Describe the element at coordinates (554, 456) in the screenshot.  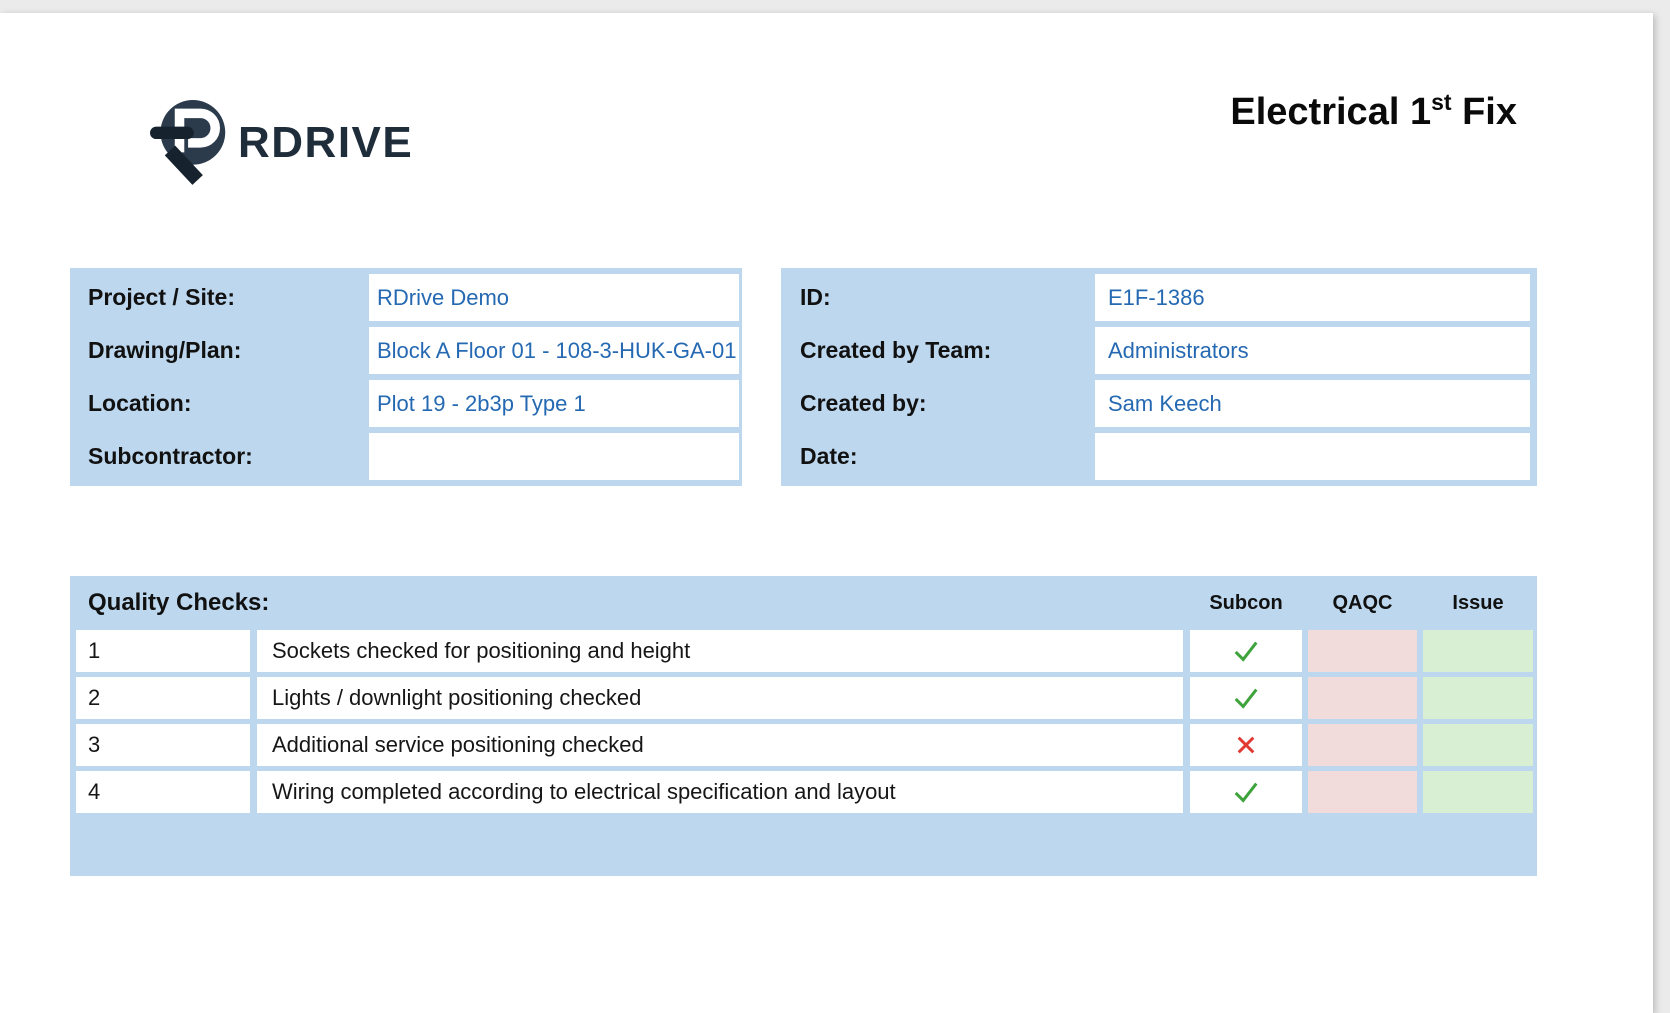
I see `subcontractor-field` at that location.